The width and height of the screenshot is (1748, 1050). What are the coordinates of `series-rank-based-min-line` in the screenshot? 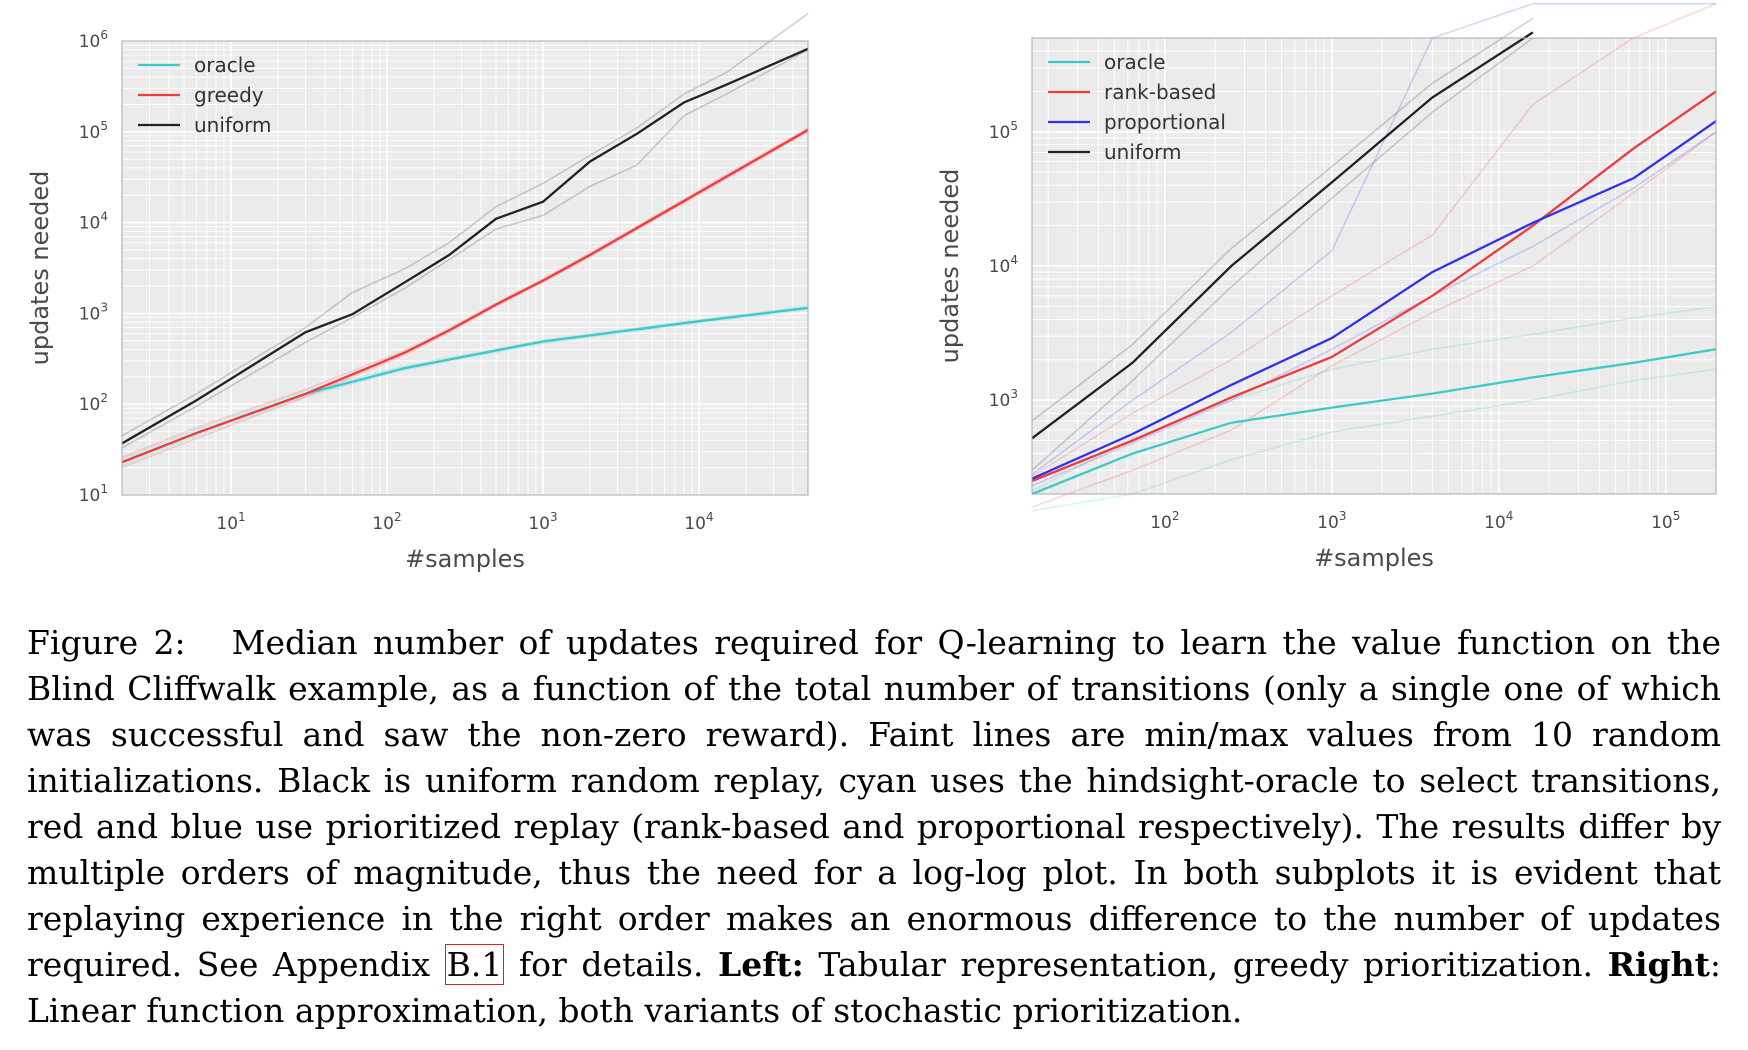 It's located at (1374, 319).